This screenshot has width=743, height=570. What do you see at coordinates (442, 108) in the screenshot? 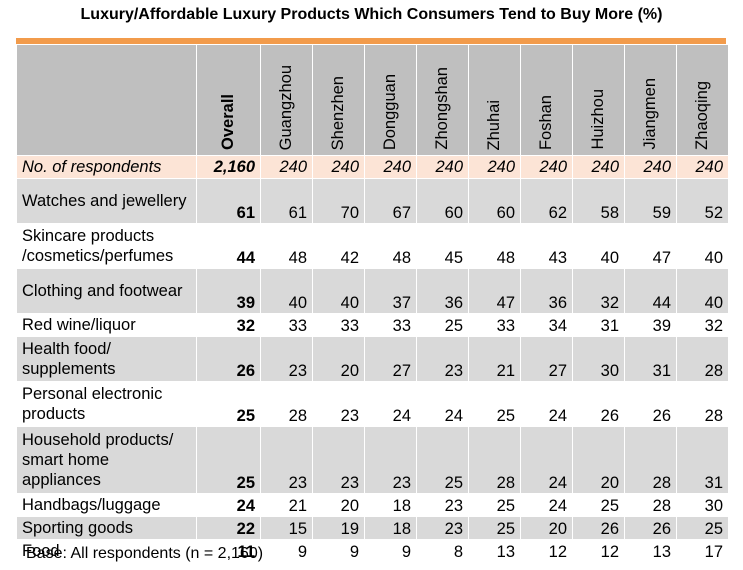
I see `column-header-label: Zhongshan` at bounding box center [442, 108].